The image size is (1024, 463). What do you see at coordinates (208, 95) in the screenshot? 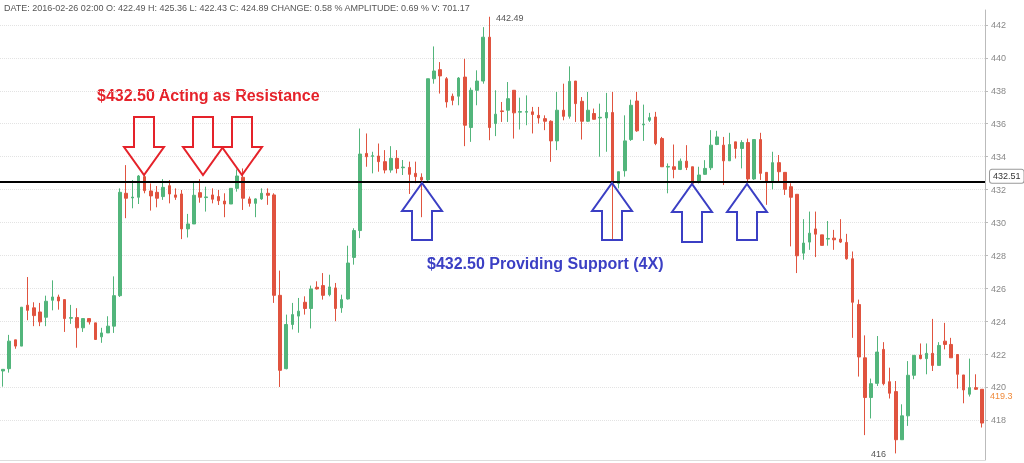
I see `annotation: $432.50 Acting as Resistance` at bounding box center [208, 95].